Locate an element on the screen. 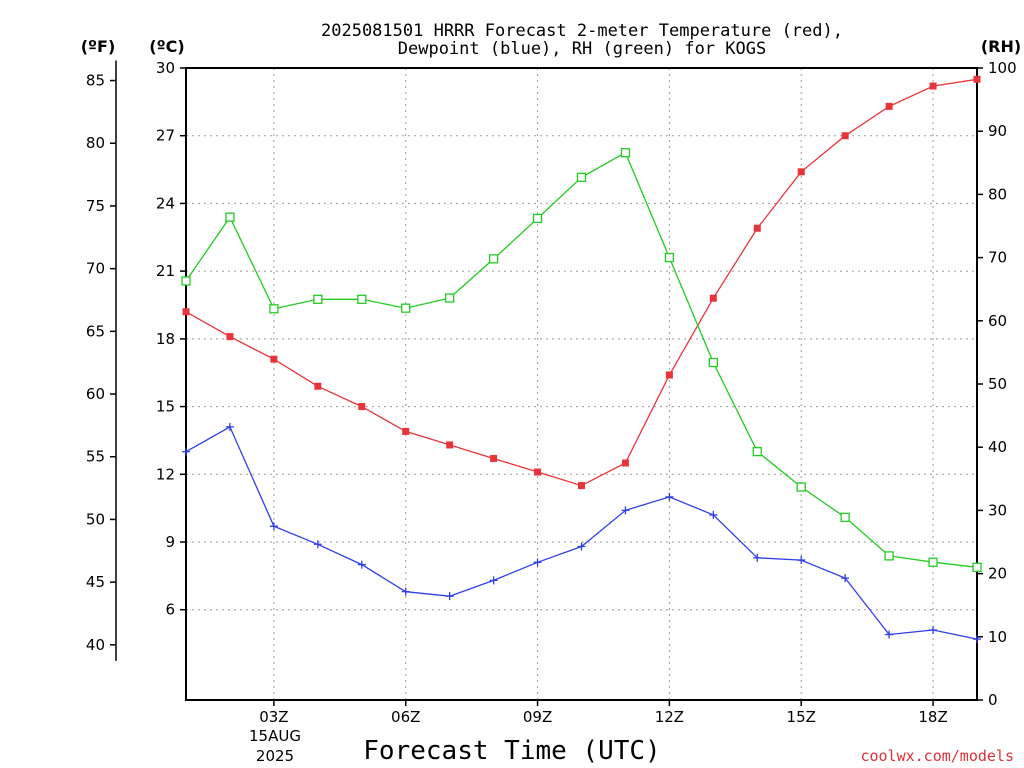 This screenshot has height=768, width=1024. x-axis-label: Forecast Time (UTC) is located at coordinates (511, 751).